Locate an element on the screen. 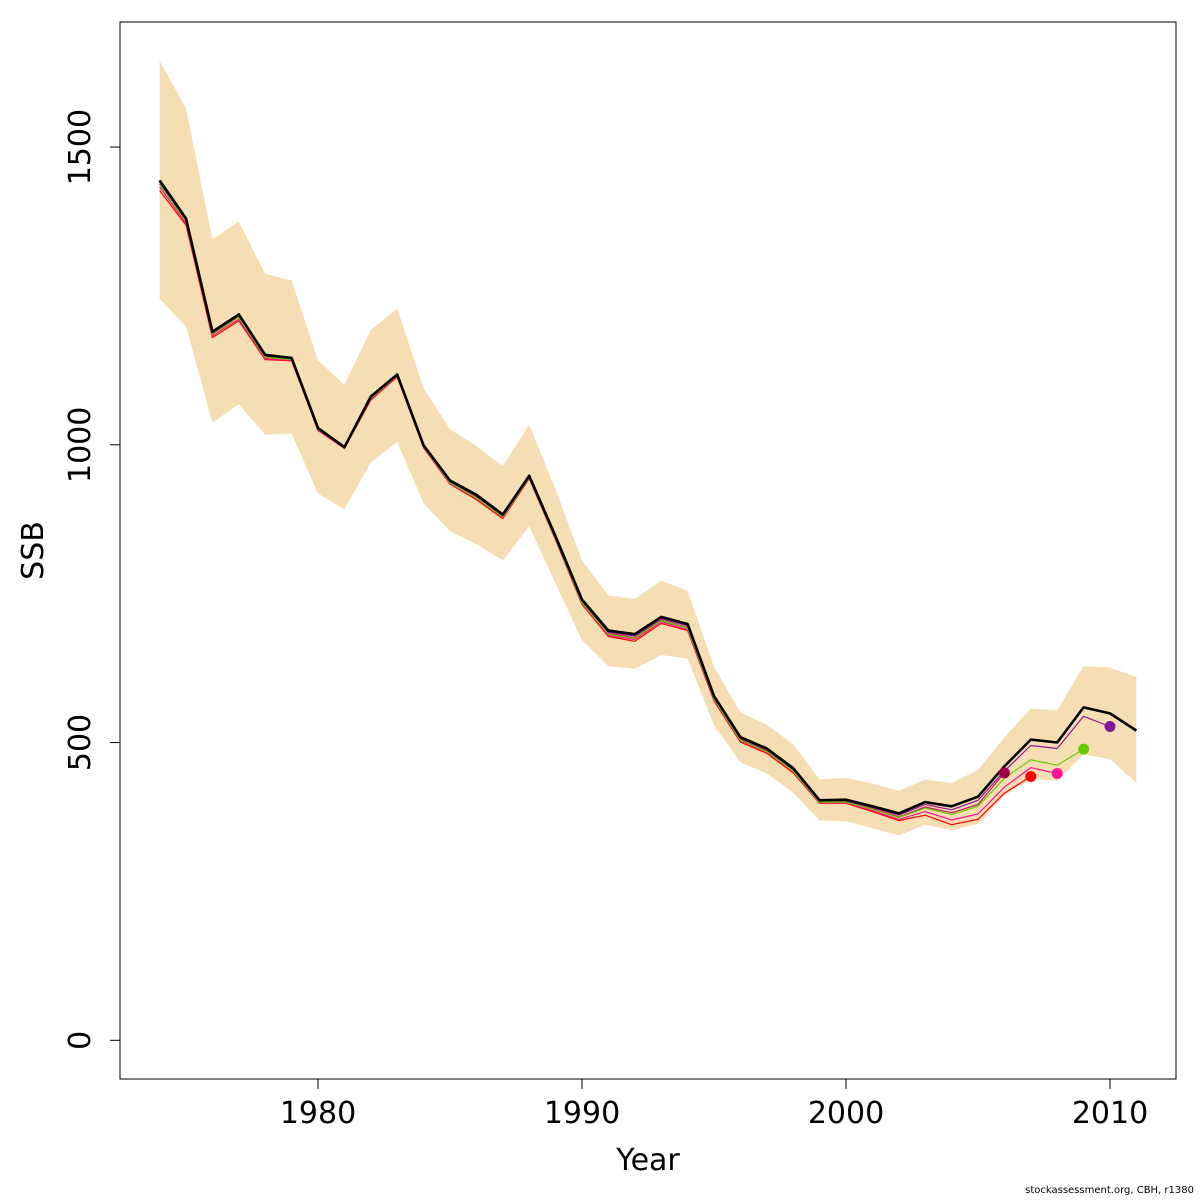 The height and width of the screenshot is (1200, 1200). terminal-point-2010 is located at coordinates (1110, 726).